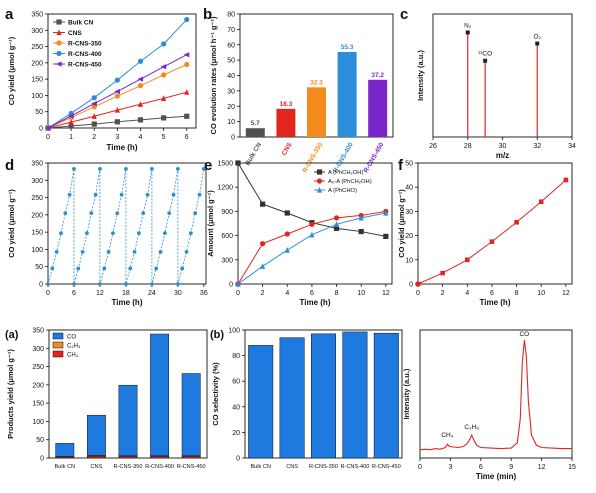 This screenshot has width=596, height=493. Describe the element at coordinates (401, 223) in the screenshot. I see `panel-f-ylabel: CO yield (μmol g⁻¹)` at that location.